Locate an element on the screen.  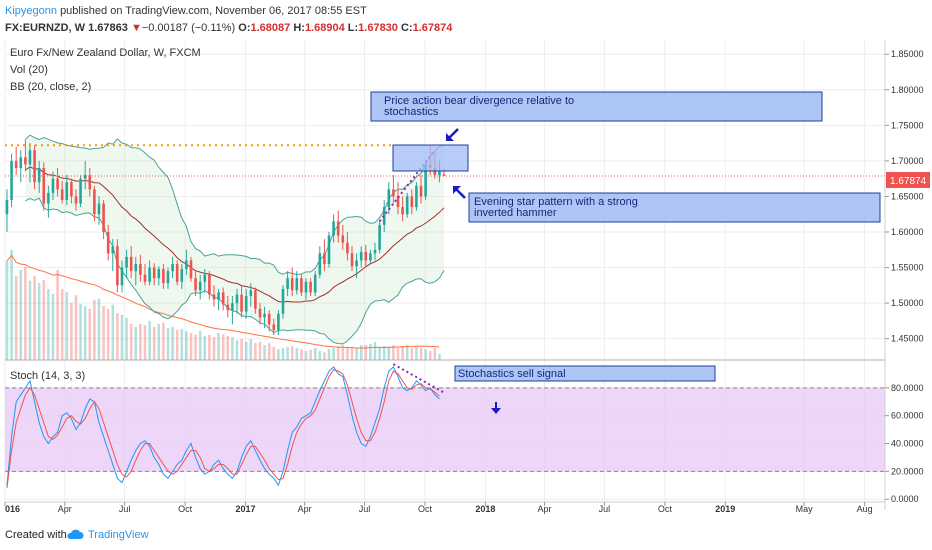
stoch-signal-text: Stochastics sell signal is located at coordinates (512, 374).